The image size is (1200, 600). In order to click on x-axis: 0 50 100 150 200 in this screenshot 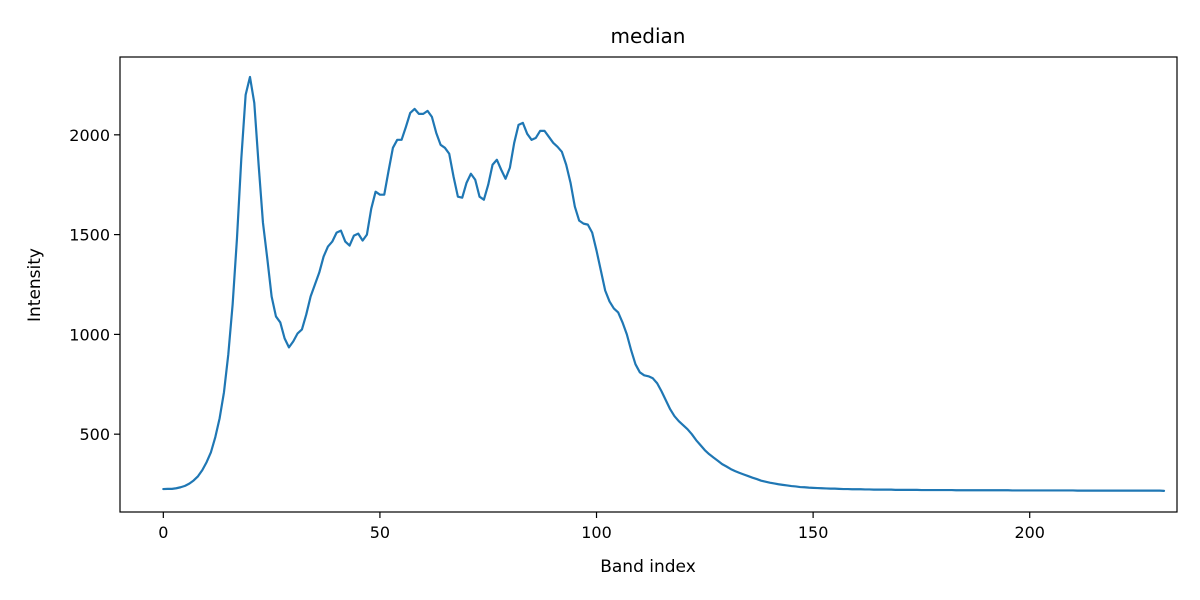, I will do `click(601, 527)`.